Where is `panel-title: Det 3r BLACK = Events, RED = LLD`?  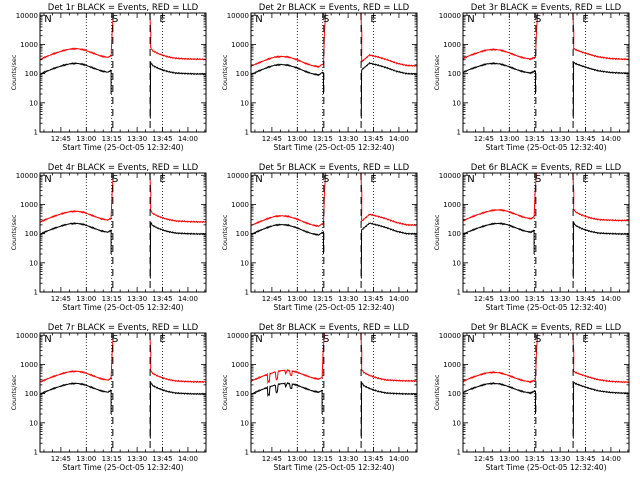
panel-title: Det 3r BLACK = Events, RED = LLD is located at coordinates (546, 8).